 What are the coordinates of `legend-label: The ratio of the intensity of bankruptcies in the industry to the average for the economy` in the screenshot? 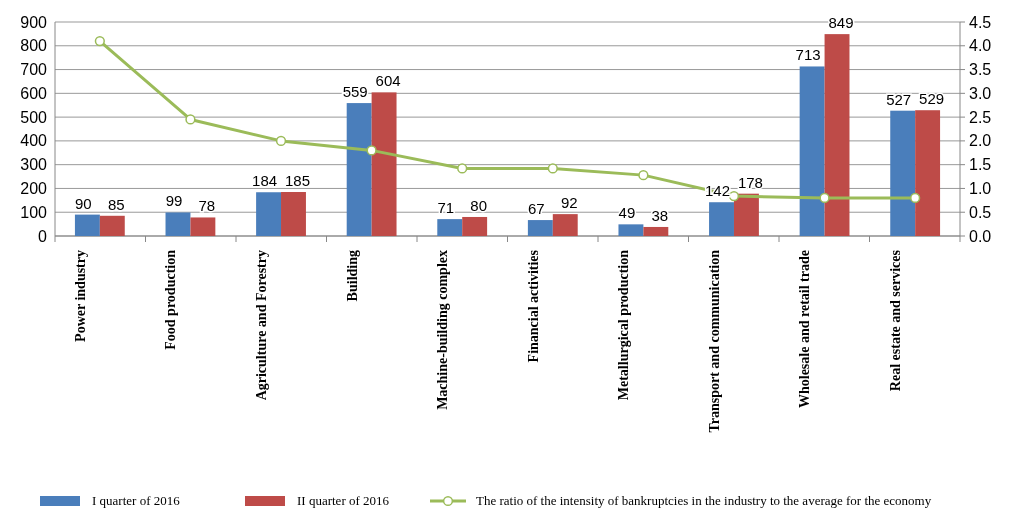 It's located at (704, 500).